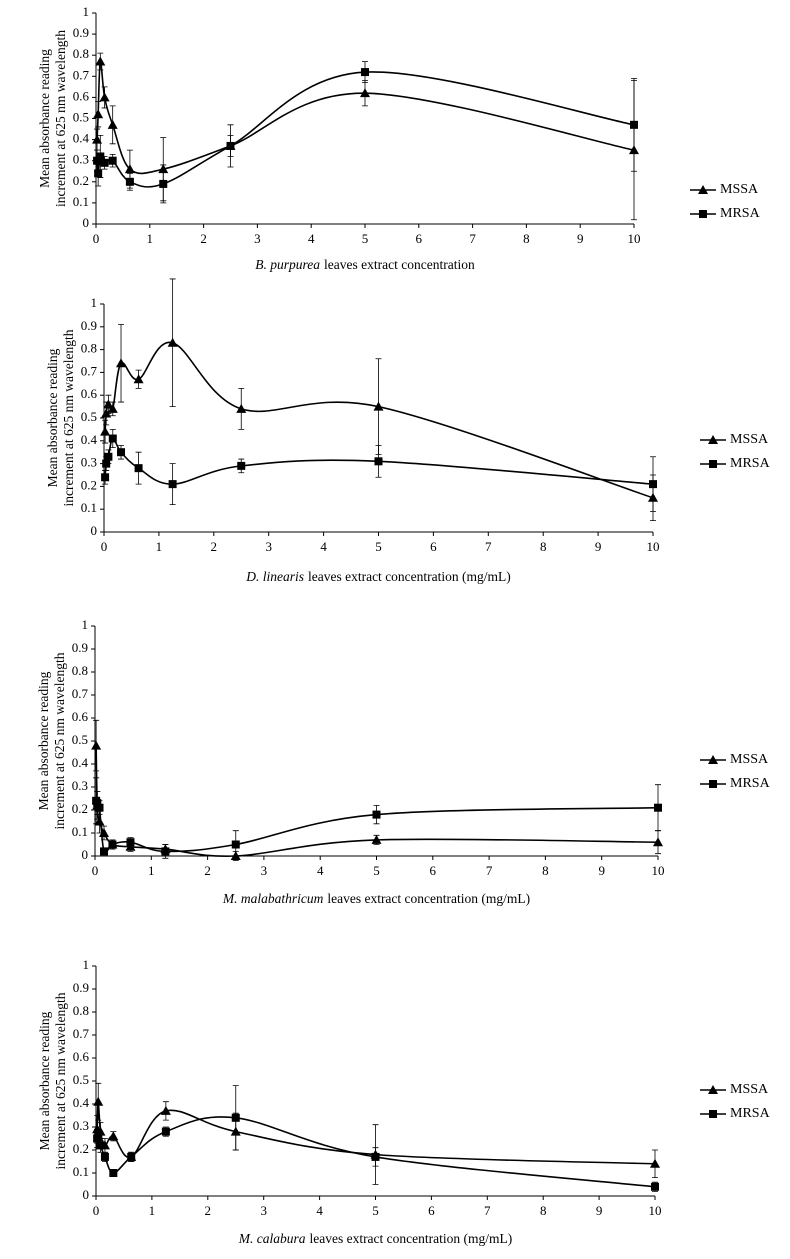  What do you see at coordinates (268, 546) in the screenshot?
I see `x-tick-label: 3` at bounding box center [268, 546].